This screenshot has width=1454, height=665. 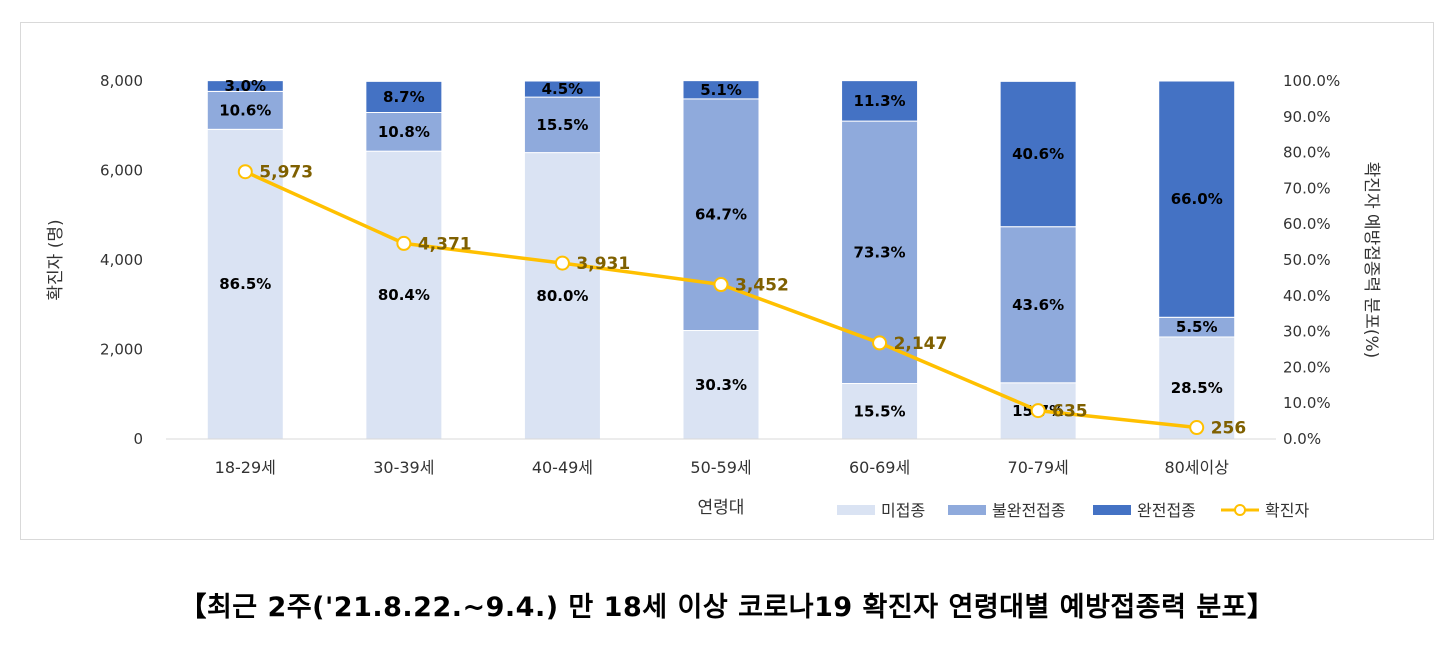 I want to click on legend-label: 확진자, so click(x=1287, y=510).